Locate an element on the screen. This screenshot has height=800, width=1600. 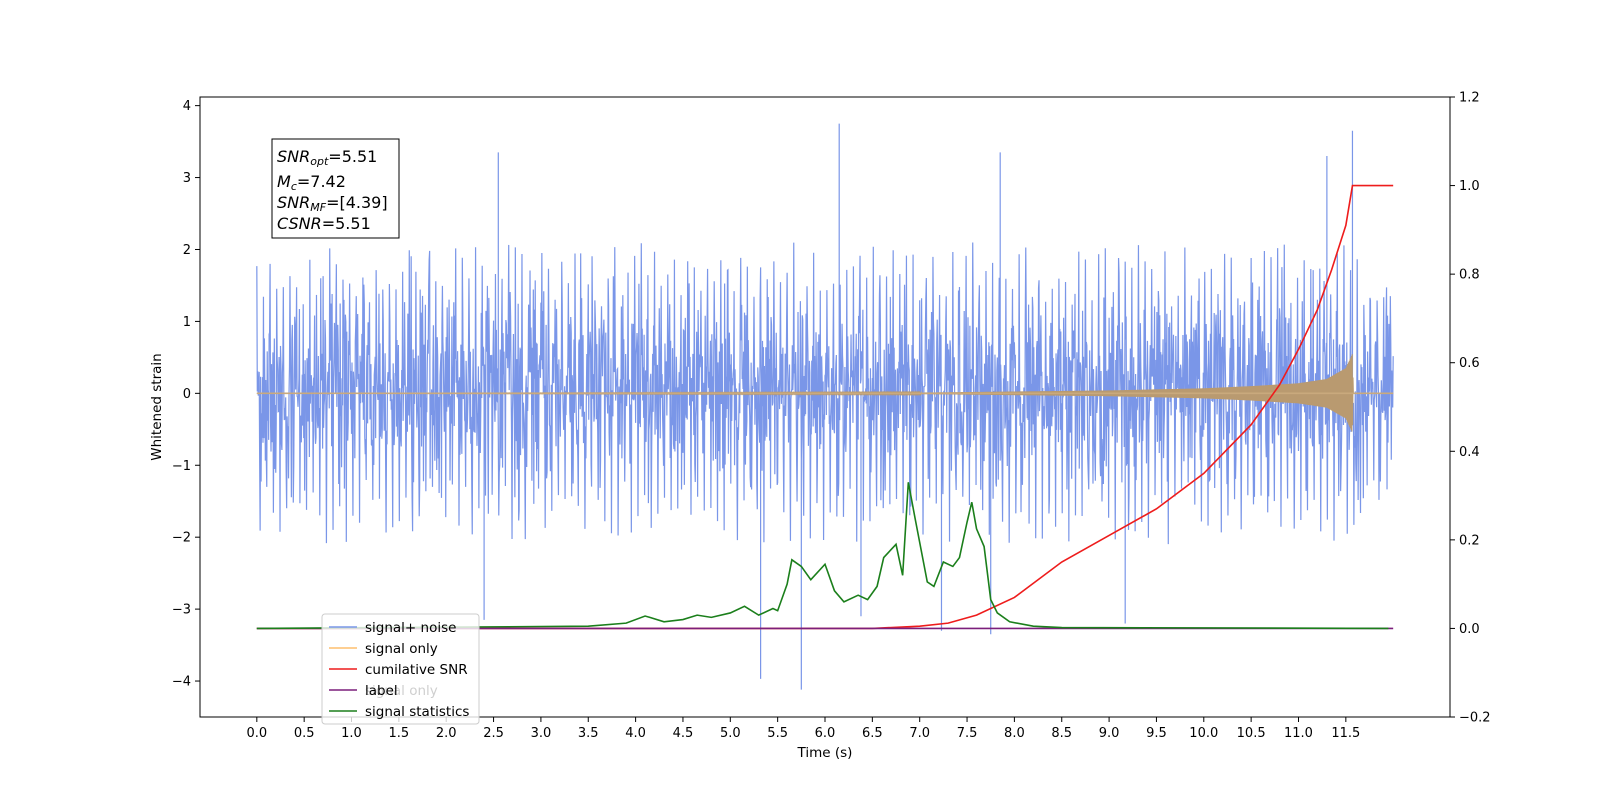
y-tick-label: 0 is located at coordinates (187, 394).